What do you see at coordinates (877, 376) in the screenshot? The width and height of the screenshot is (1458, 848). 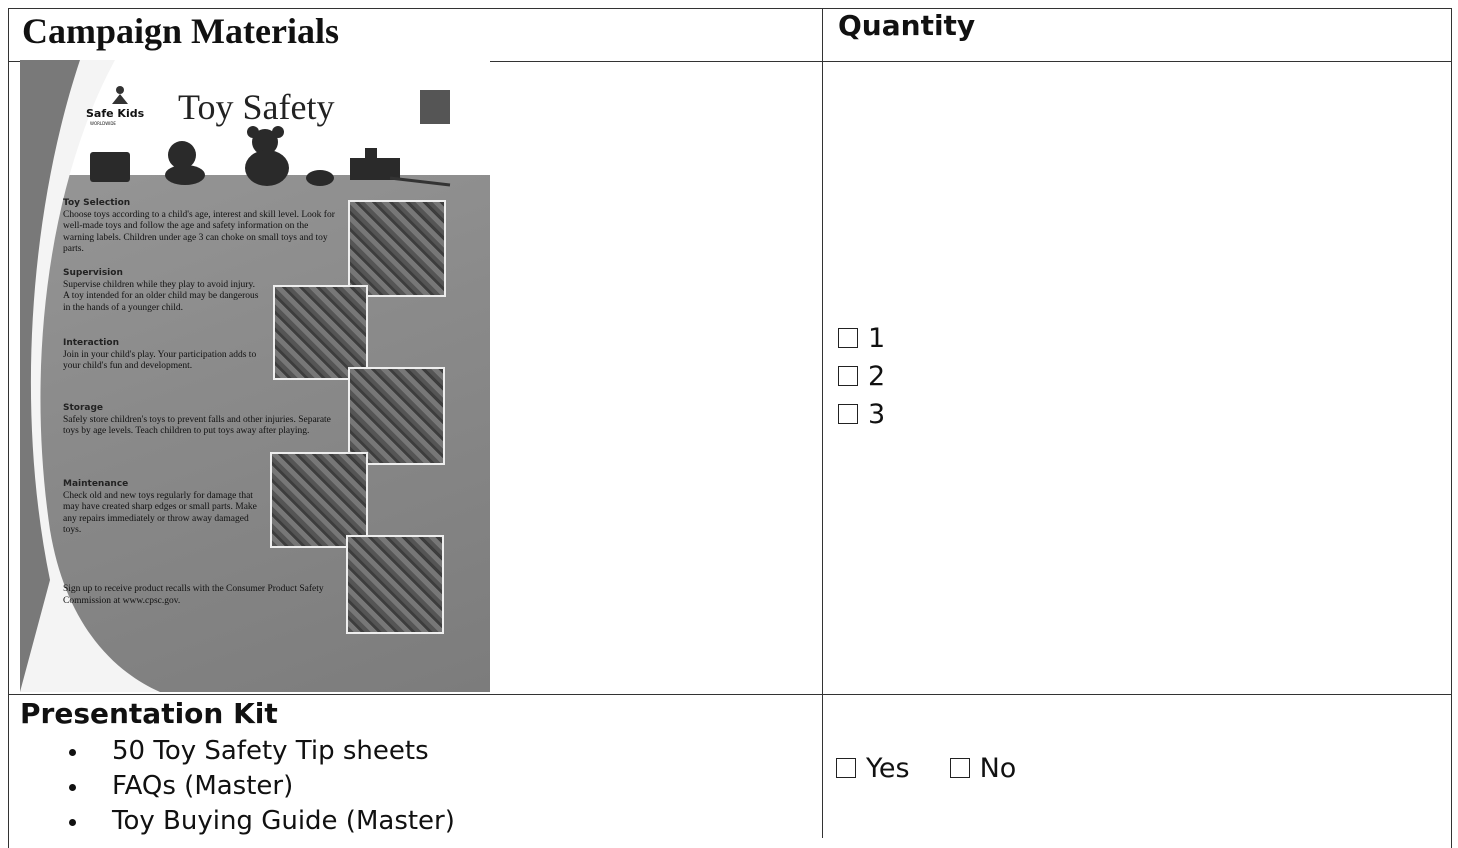 I see `option-label: 2` at bounding box center [877, 376].